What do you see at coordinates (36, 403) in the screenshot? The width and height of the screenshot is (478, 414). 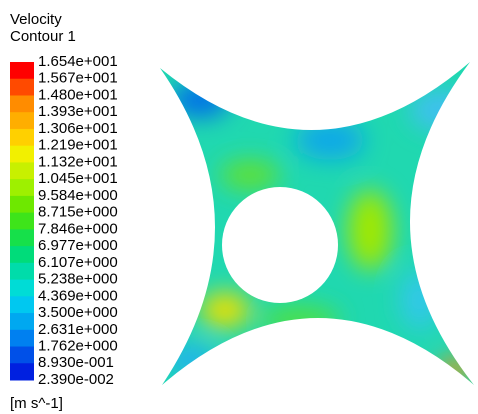 I see `unit-label: [m s^-1]` at bounding box center [36, 403].